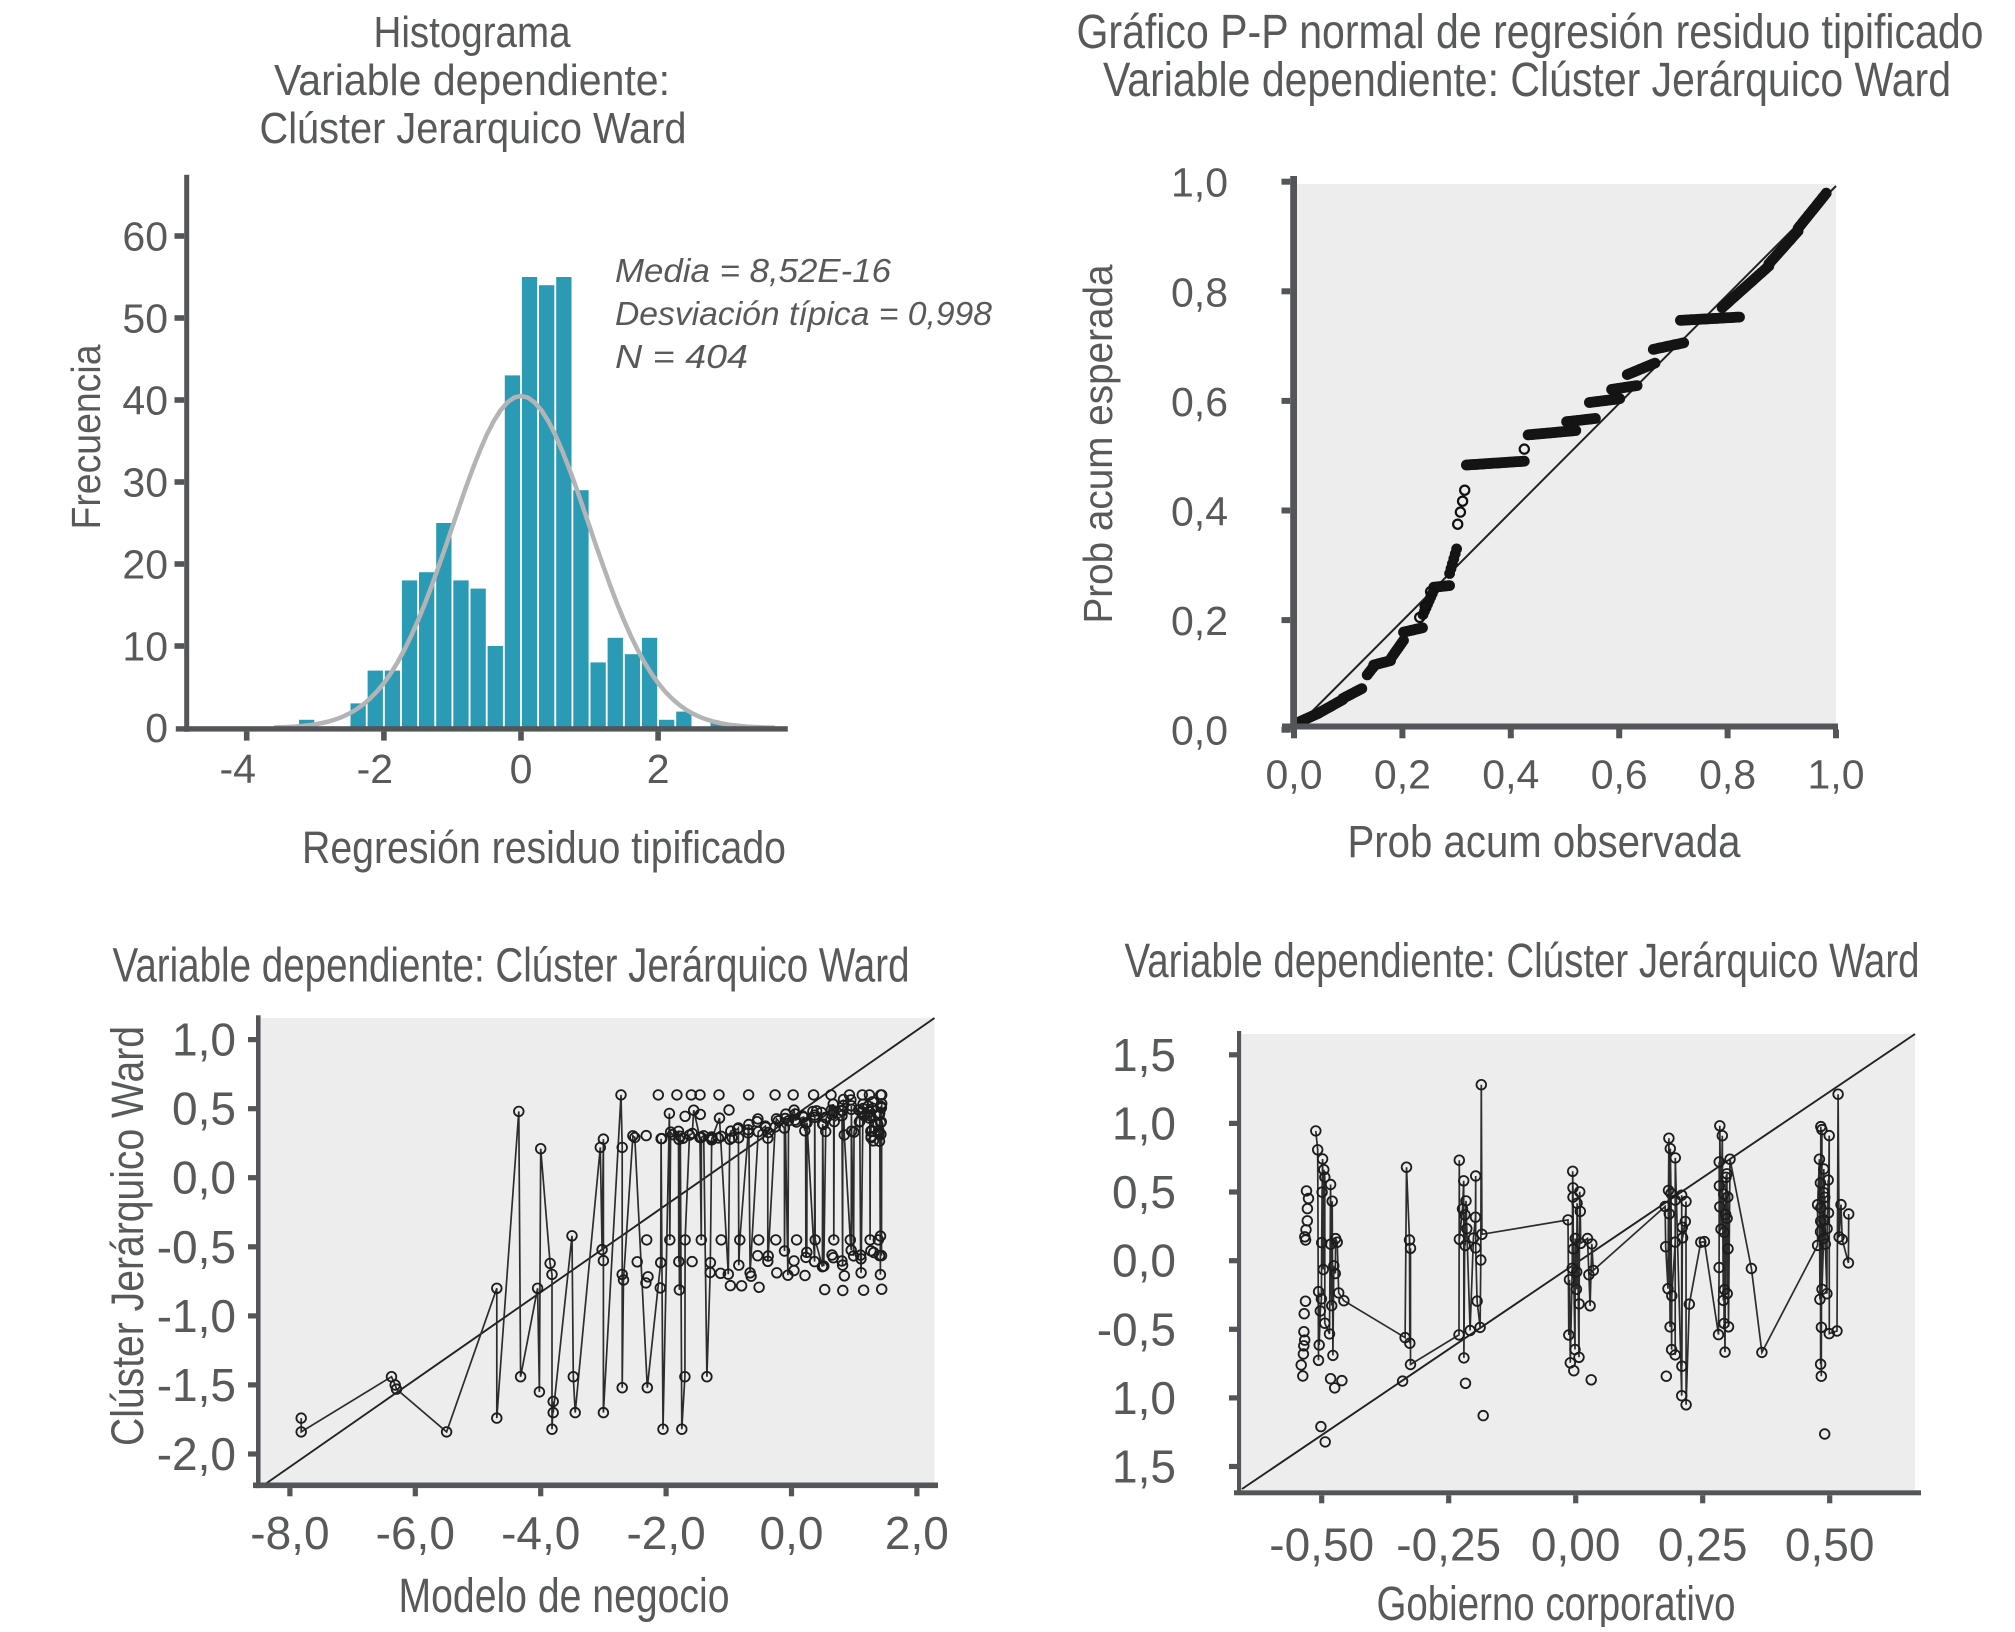 The height and width of the screenshot is (1632, 2015). What do you see at coordinates (917, 1533) in the screenshot?
I see `svg-text: 2,0` at bounding box center [917, 1533].